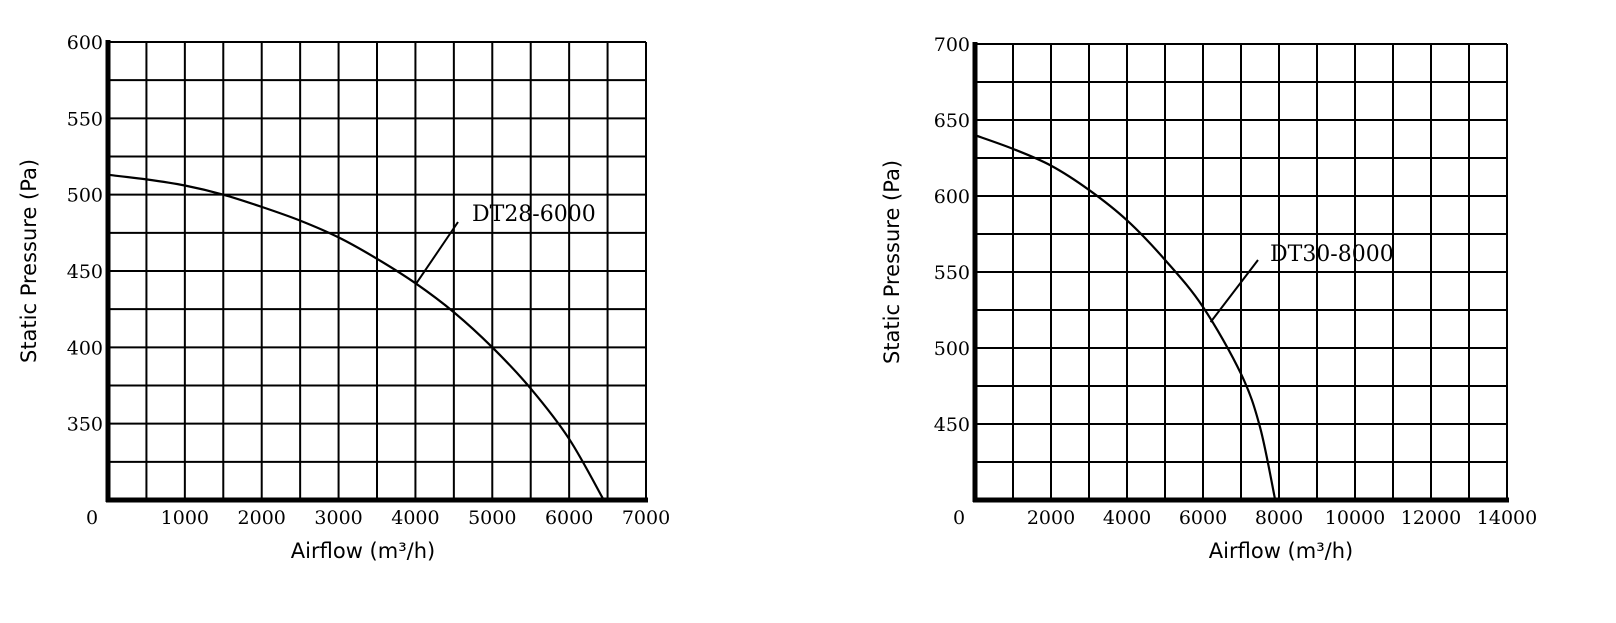  I want to click on annotation-label: DT30-8000, so click(1332, 254).